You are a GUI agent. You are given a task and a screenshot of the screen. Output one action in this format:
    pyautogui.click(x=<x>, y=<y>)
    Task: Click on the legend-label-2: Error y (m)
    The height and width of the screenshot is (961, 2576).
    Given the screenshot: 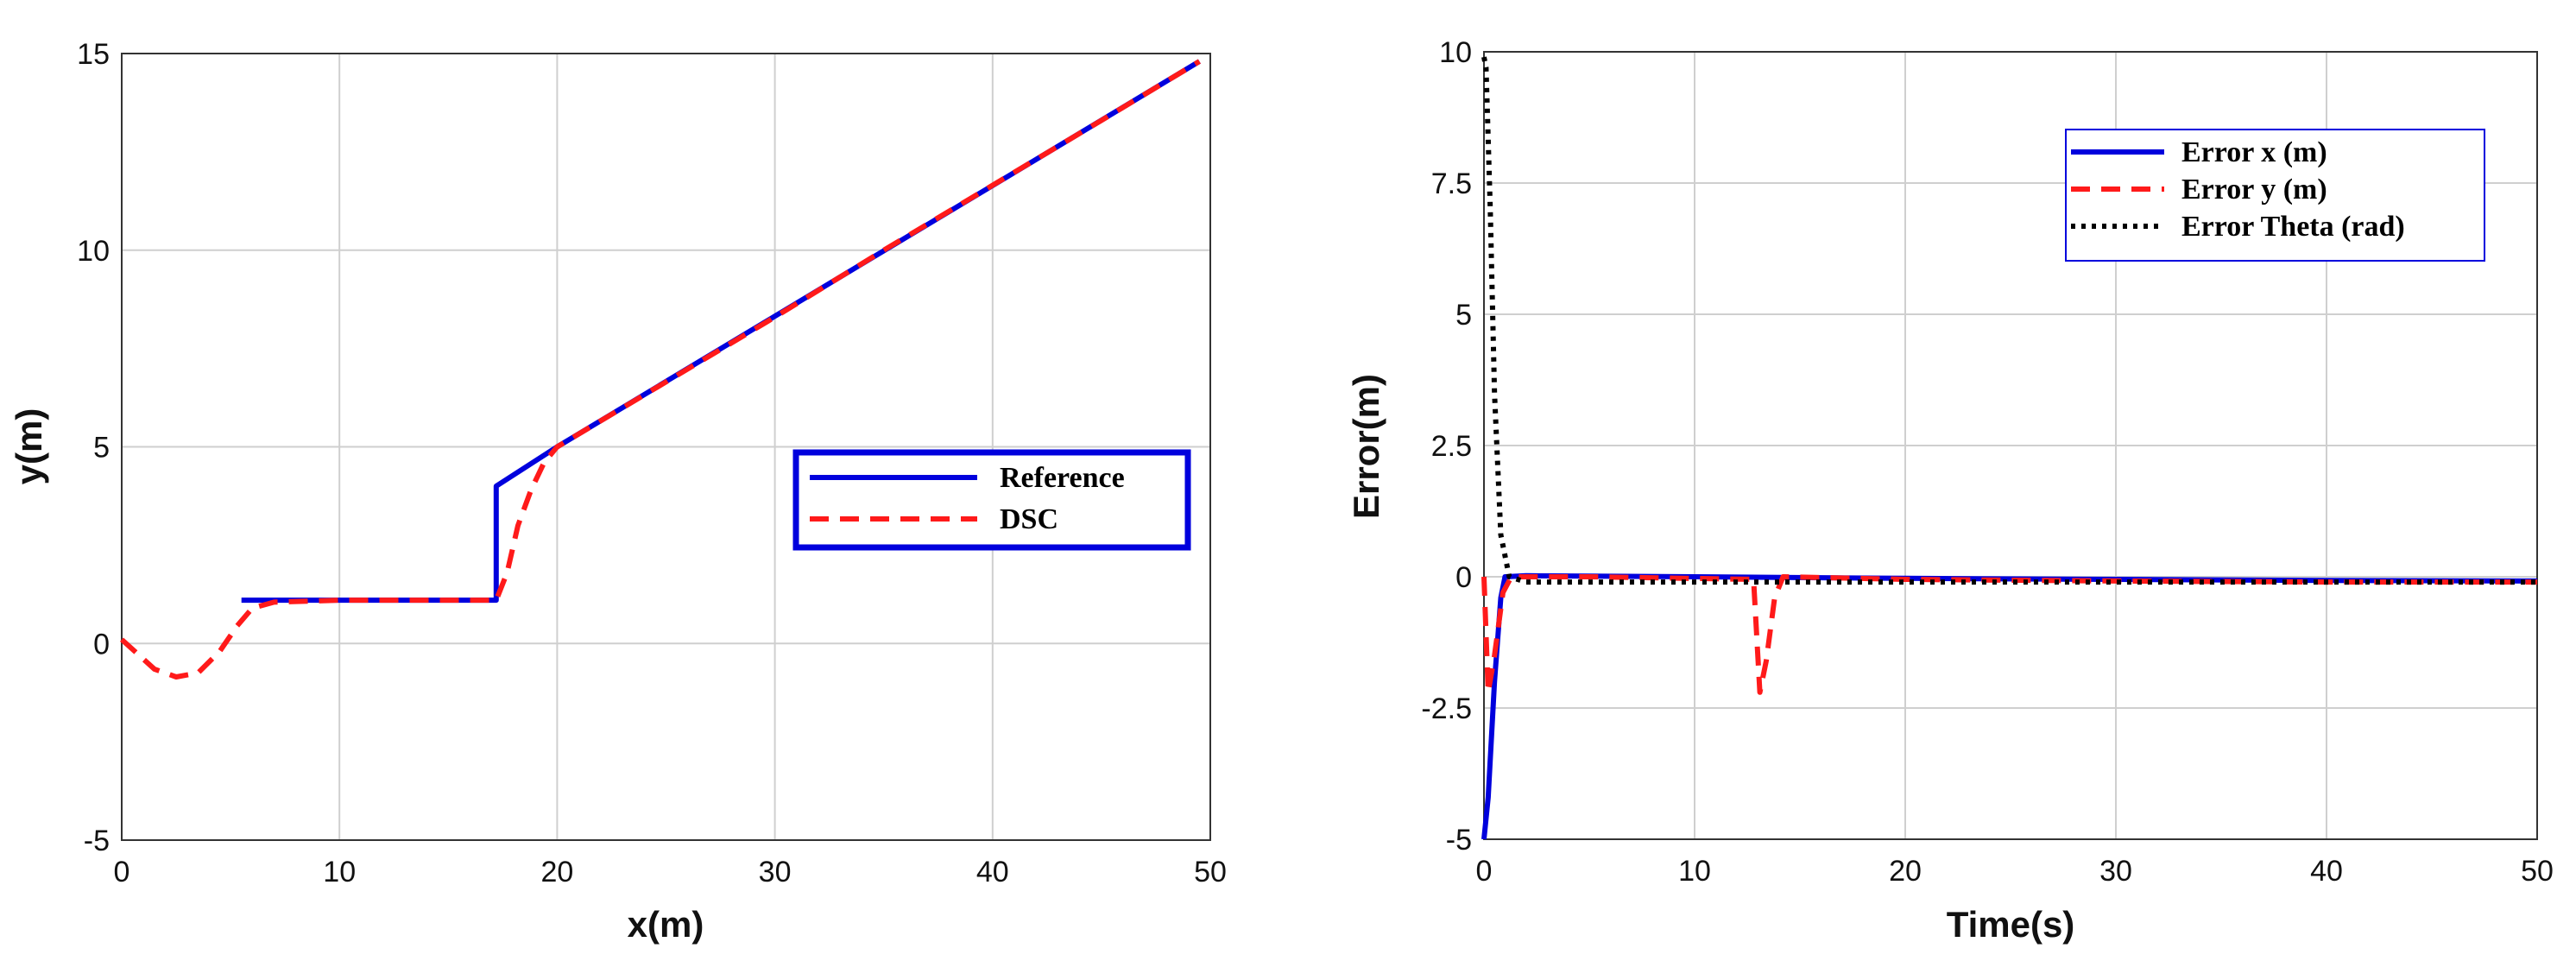 What is the action you would take?
    pyautogui.click(x=2254, y=189)
    